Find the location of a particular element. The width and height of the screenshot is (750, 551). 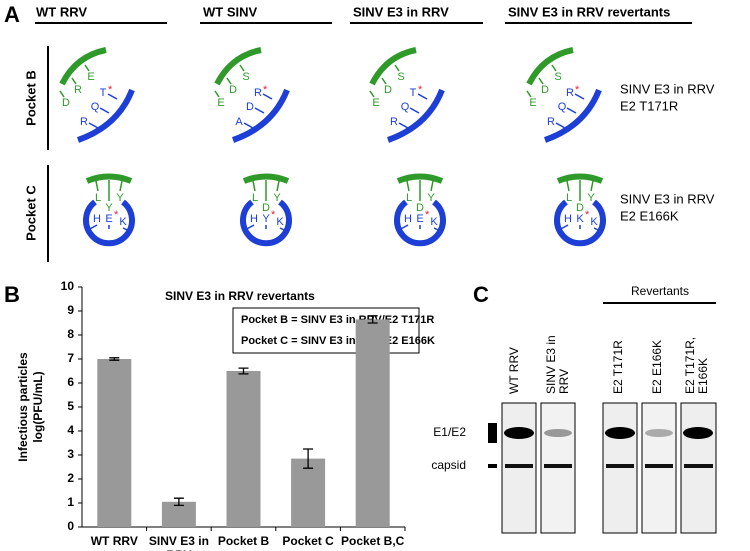

panel-label: C is located at coordinates (481, 294).